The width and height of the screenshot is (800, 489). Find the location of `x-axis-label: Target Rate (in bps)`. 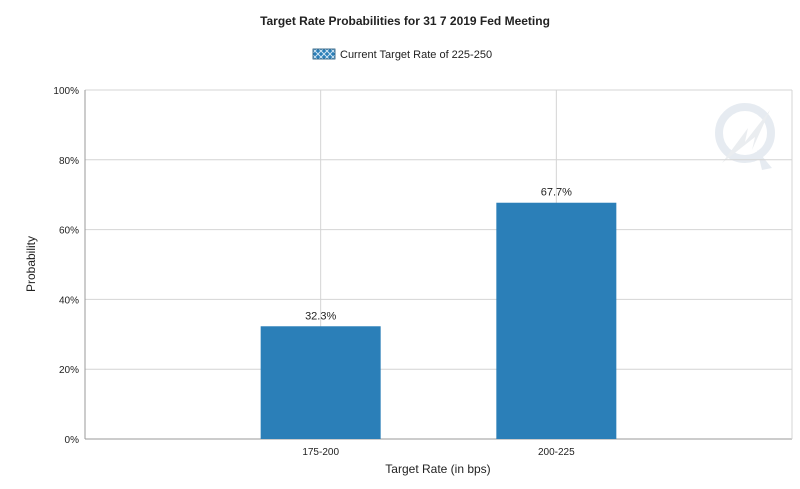

x-axis-label: Target Rate (in bps) is located at coordinates (437, 469).